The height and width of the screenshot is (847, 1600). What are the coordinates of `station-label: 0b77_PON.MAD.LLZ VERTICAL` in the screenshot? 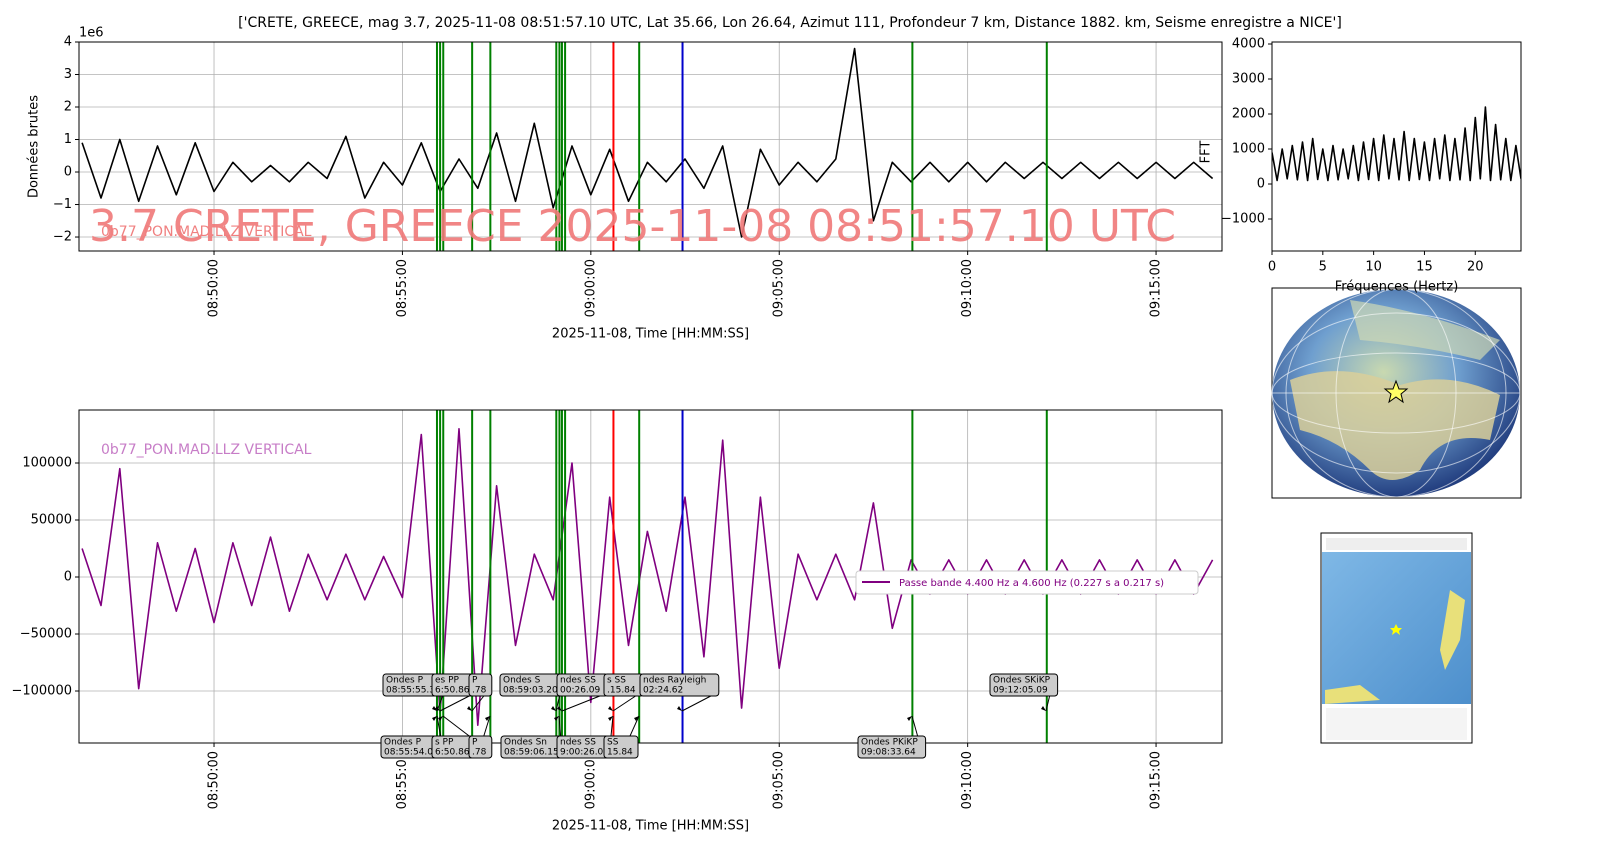 It's located at (206, 232).